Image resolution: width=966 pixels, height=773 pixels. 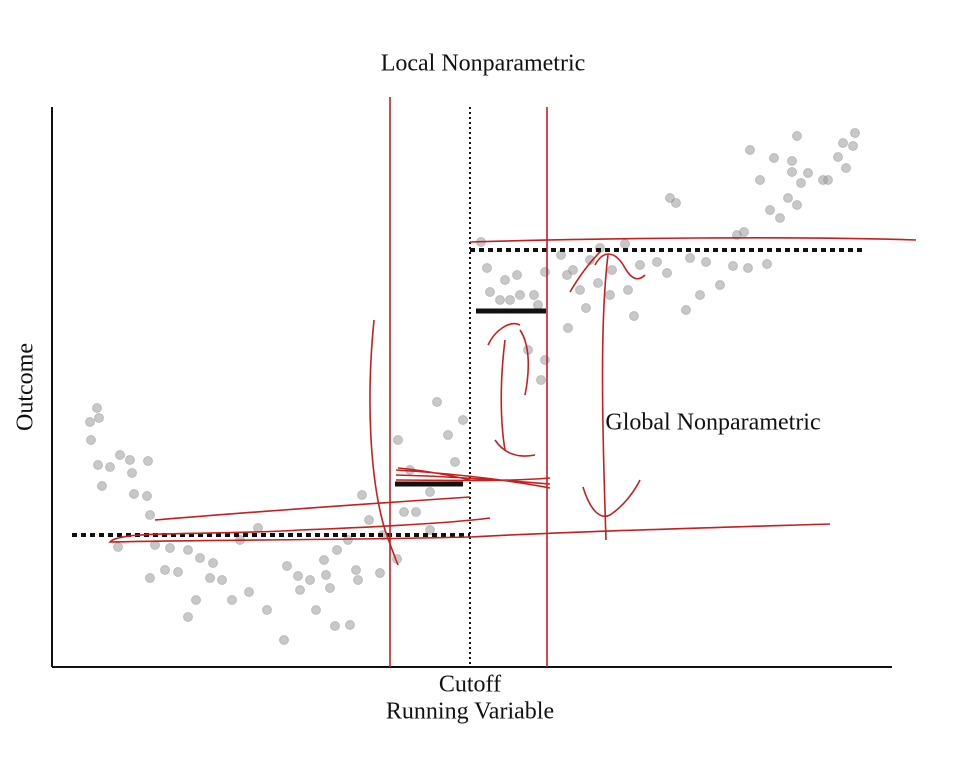 What do you see at coordinates (483, 64) in the screenshot?
I see `chart-title: Local Nonparametric` at bounding box center [483, 64].